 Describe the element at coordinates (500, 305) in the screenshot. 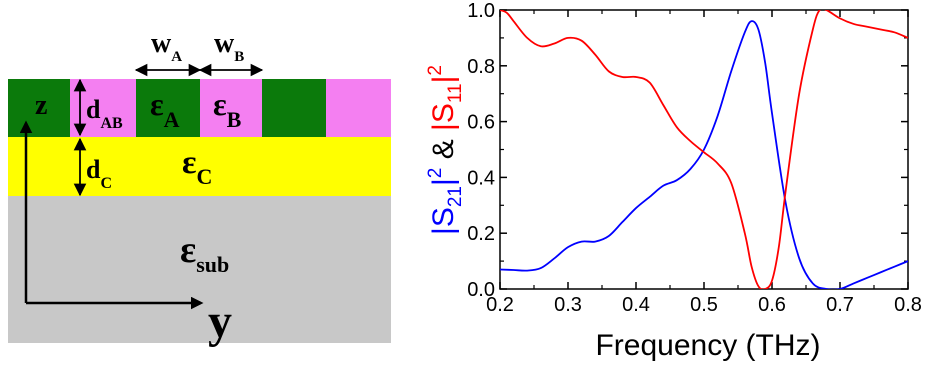

I see `x-tick-label: 0.2` at that location.